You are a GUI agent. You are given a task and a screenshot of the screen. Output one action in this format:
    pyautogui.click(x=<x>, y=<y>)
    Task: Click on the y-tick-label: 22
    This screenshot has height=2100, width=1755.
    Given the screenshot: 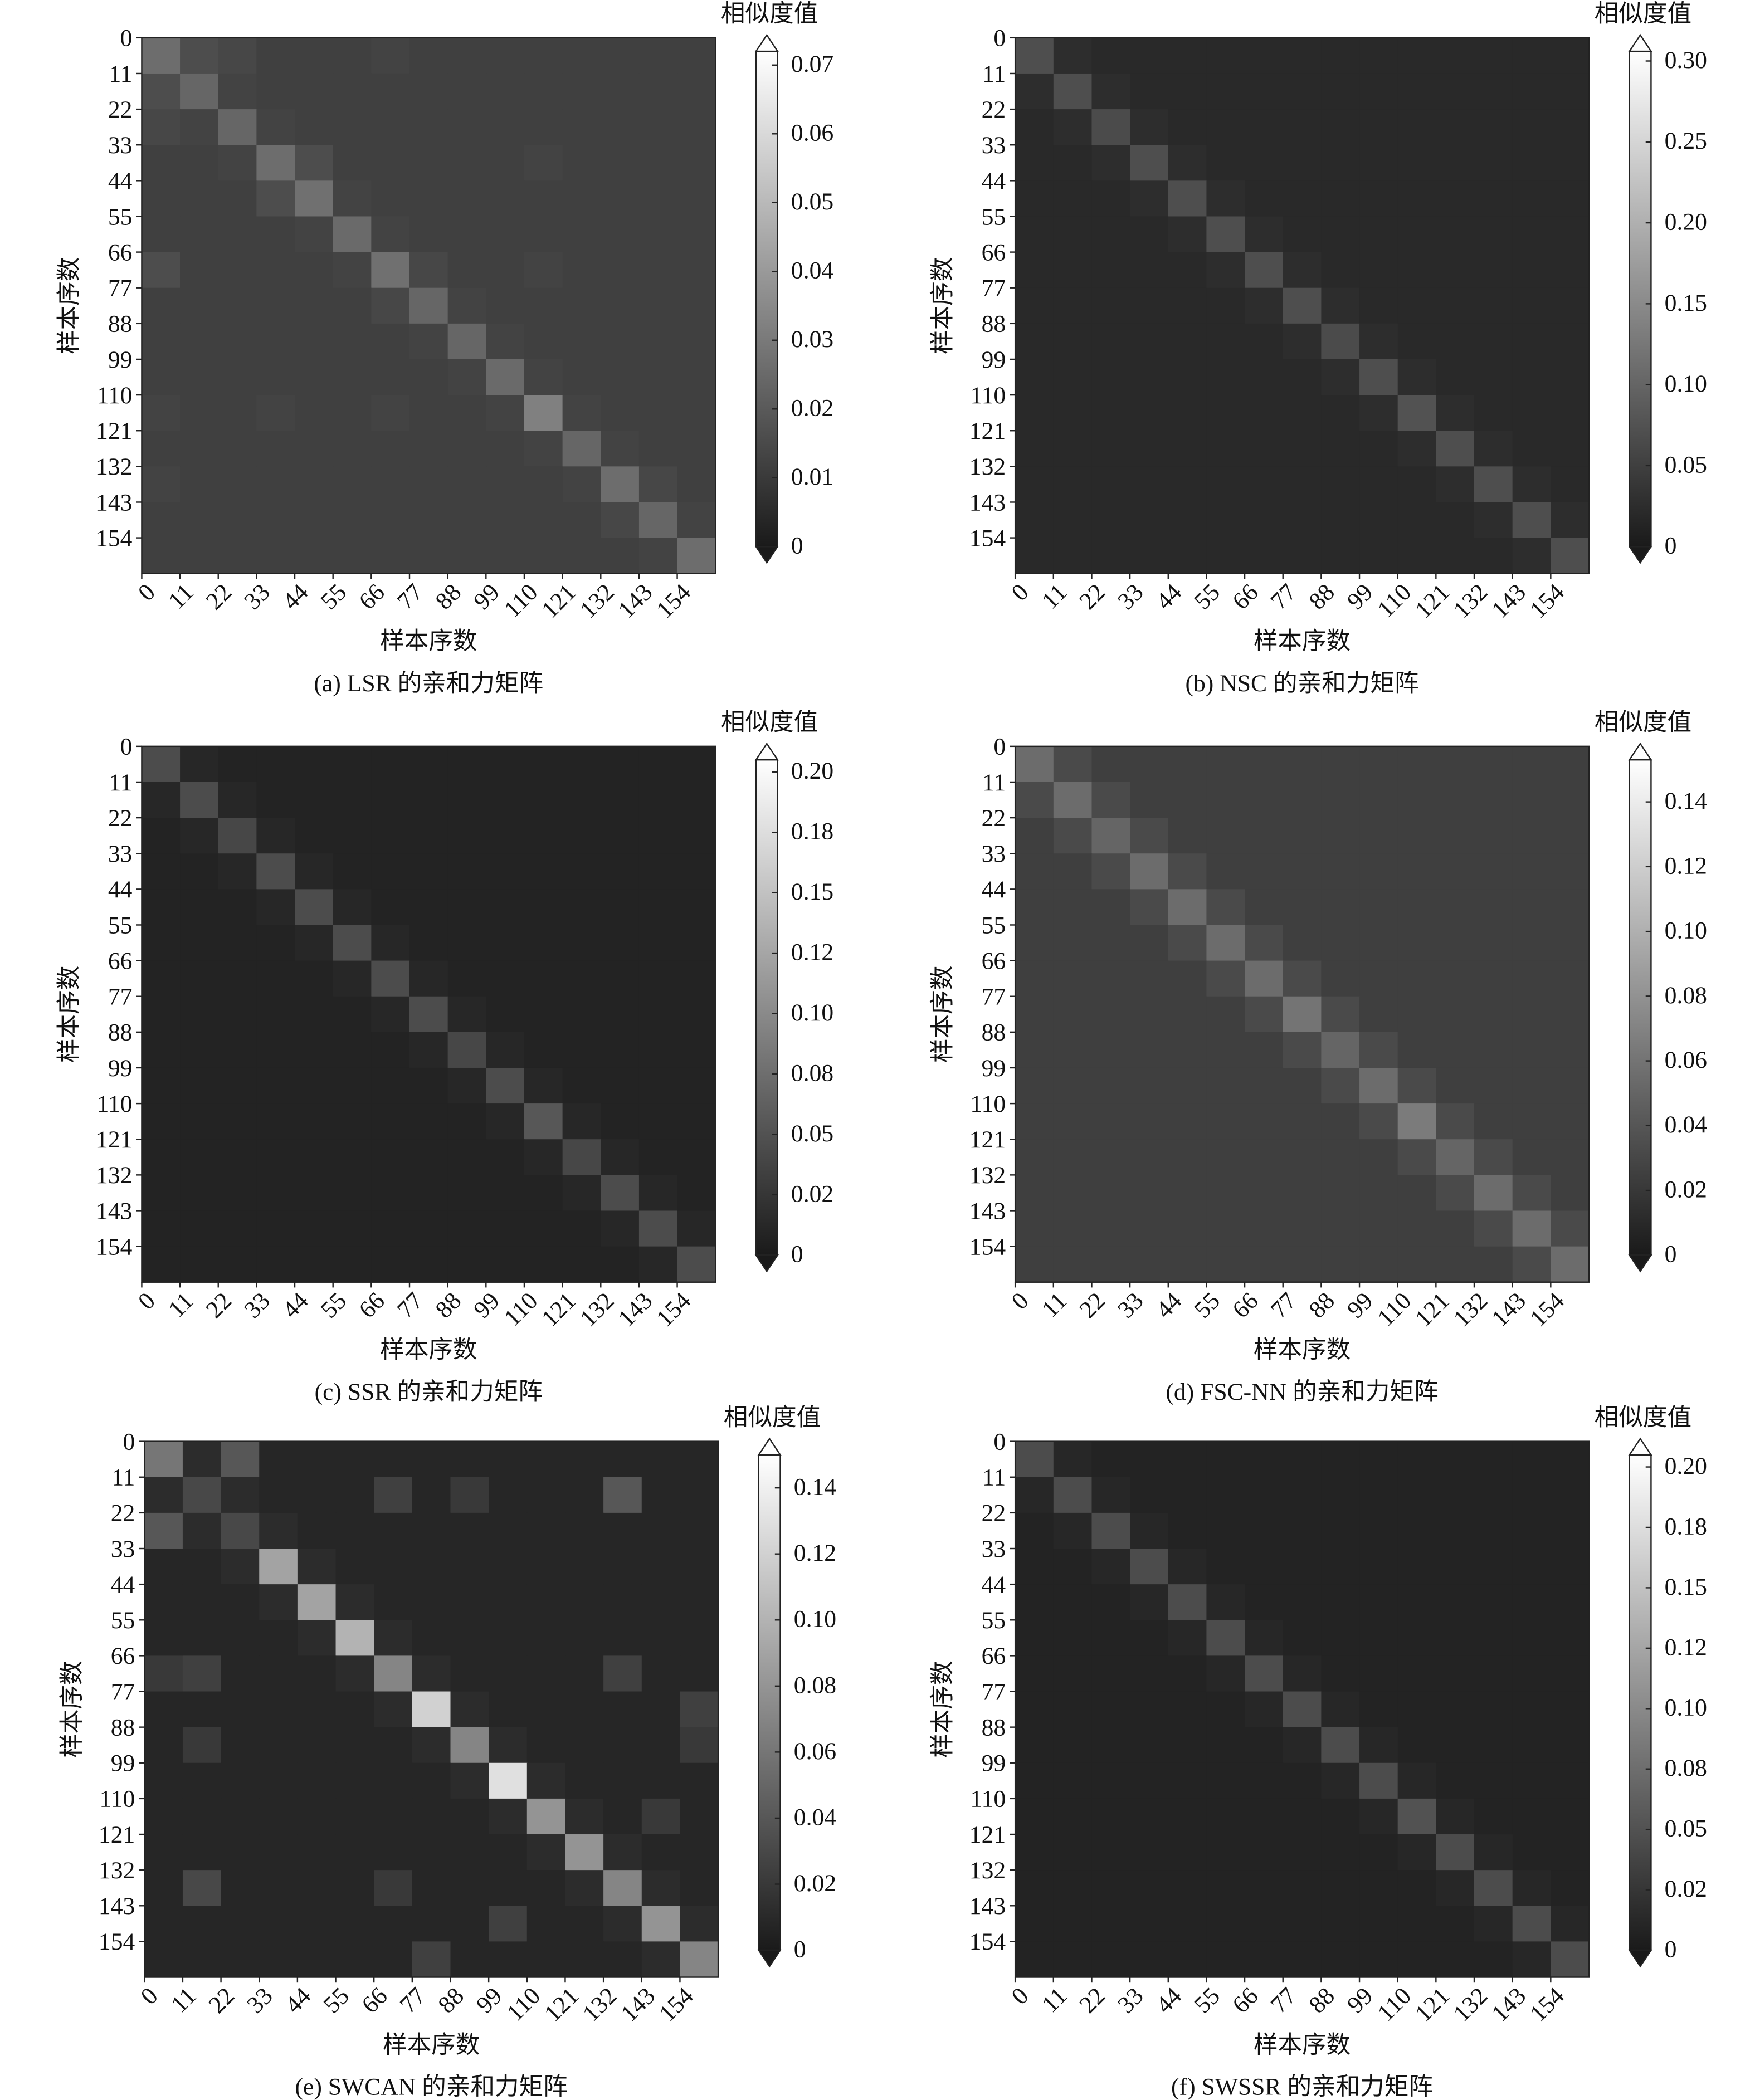 What is the action you would take?
    pyautogui.click(x=994, y=109)
    